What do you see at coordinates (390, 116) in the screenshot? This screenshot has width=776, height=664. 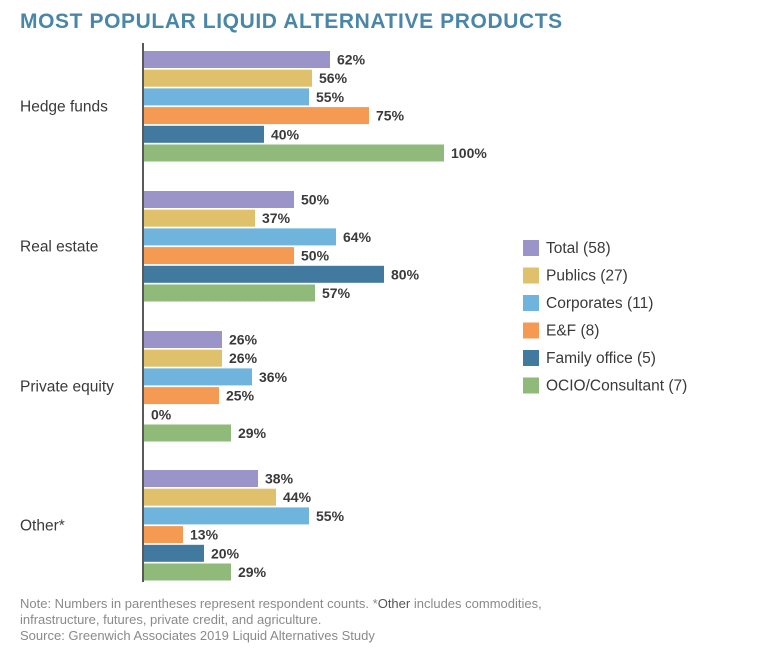 I see `value-label-hedge-funds-e-f-8: 75%` at bounding box center [390, 116].